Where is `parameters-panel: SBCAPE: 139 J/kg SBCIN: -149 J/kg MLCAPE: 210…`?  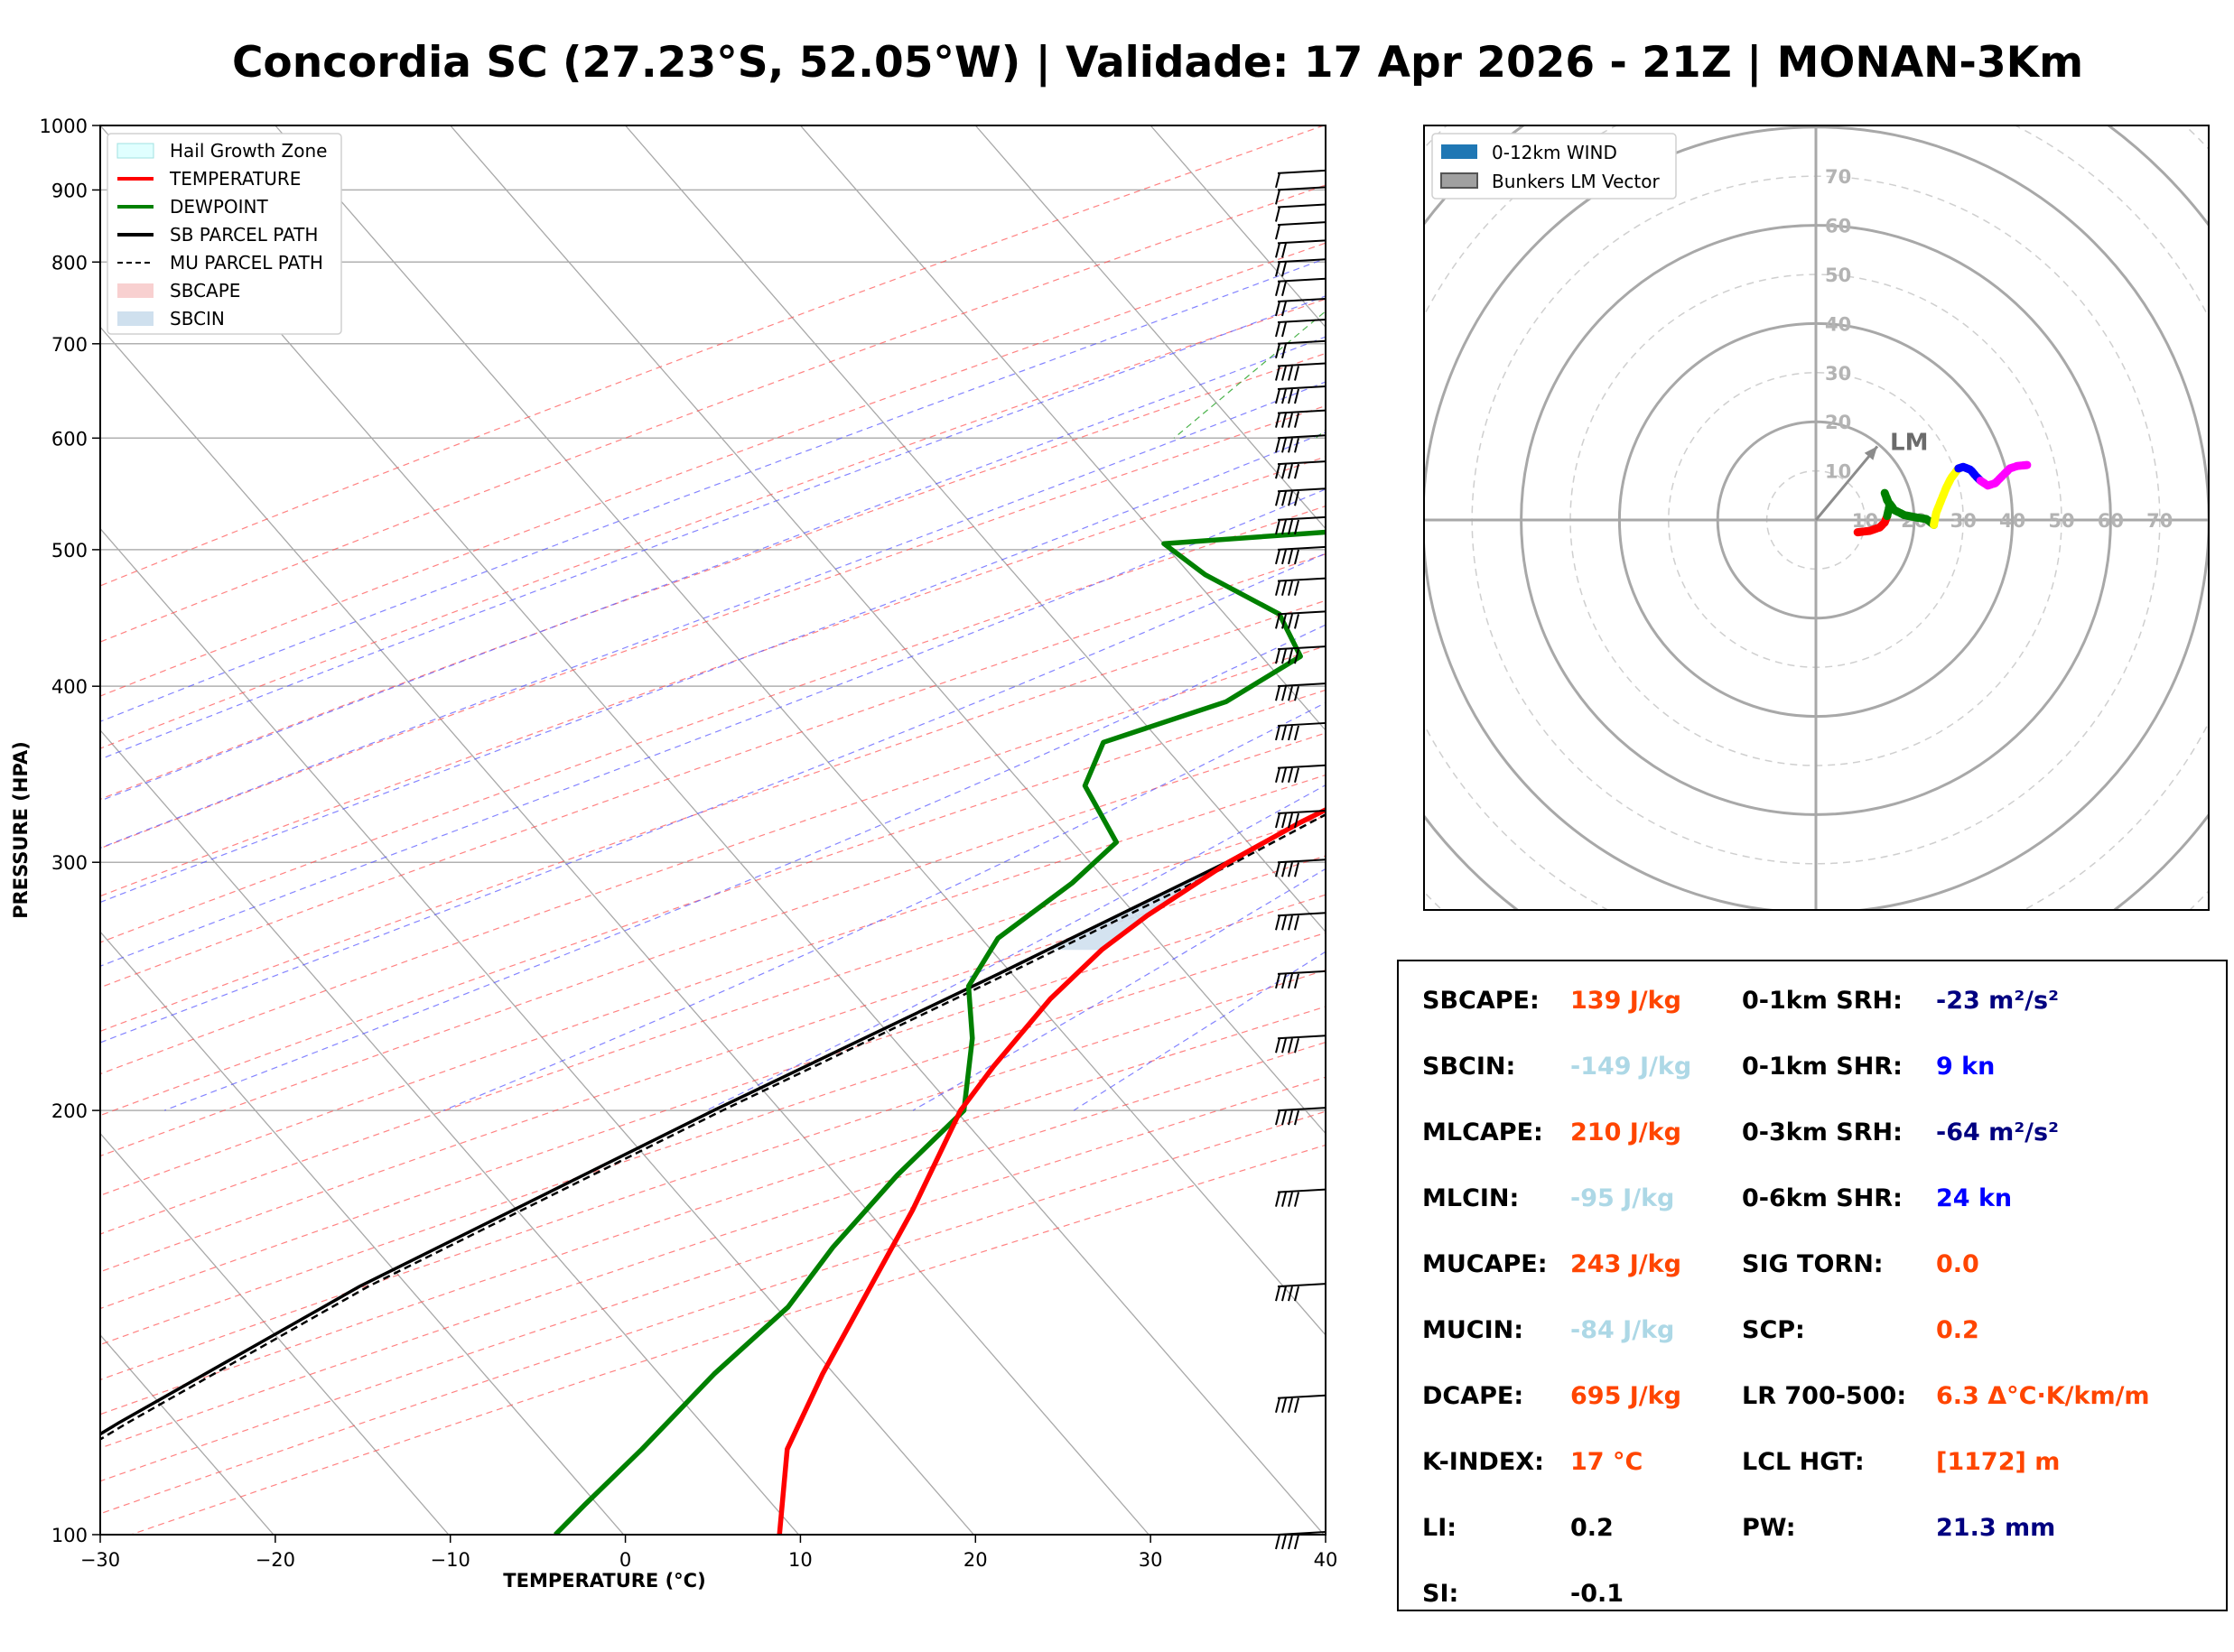
parameters-panel: SBCAPE: 139 J/kg SBCIN: -149 J/kg MLCAPE: 210… is located at coordinates (1812, 1285).